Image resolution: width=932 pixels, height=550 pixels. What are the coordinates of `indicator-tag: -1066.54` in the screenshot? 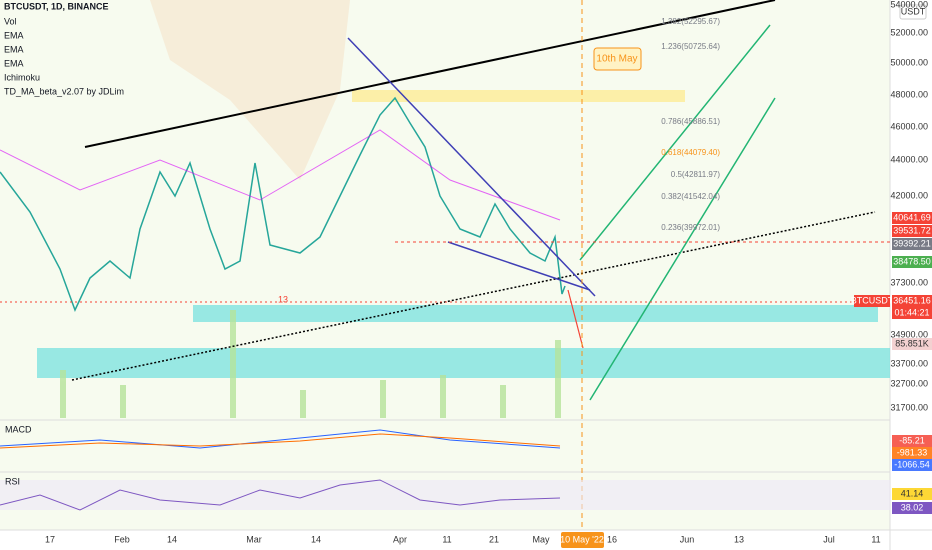 It's located at (912, 464).